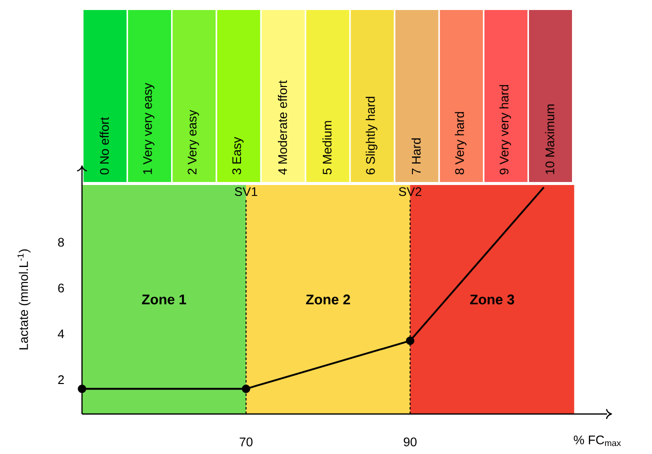 This screenshot has width=652, height=454. What do you see at coordinates (61, 379) in the screenshot?
I see `y-tick-label: 2` at bounding box center [61, 379].